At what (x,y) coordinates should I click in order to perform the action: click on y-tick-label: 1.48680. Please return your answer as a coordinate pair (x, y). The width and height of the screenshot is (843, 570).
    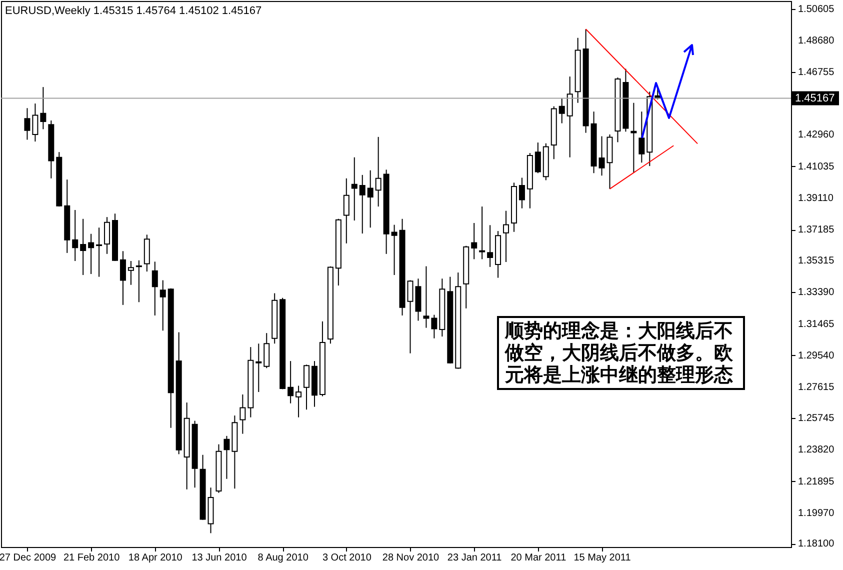
    Looking at the image, I should click on (816, 40).